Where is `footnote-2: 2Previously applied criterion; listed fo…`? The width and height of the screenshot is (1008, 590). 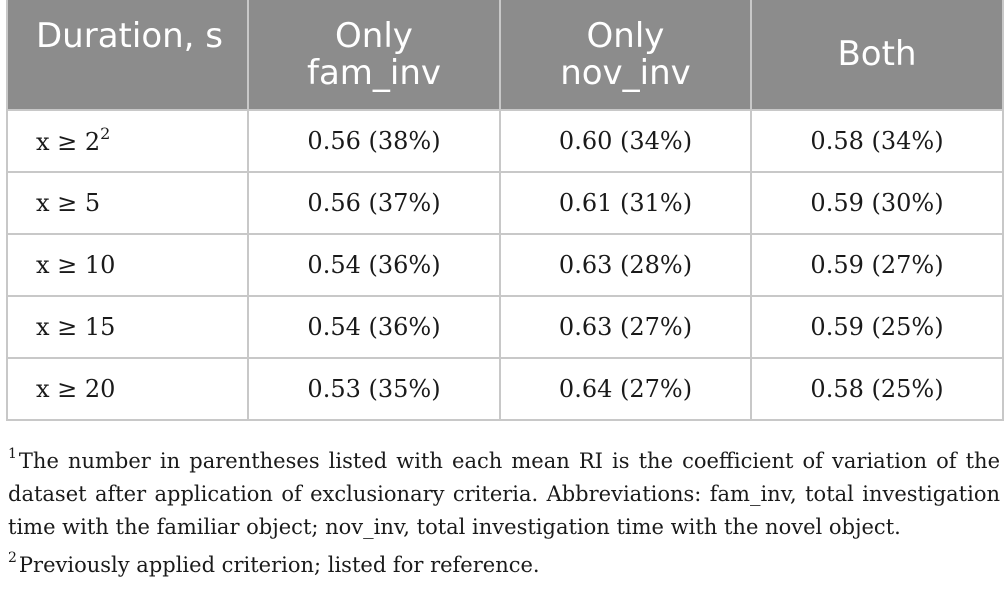
footnote-2: 2Previously applied criterion; listed fo… is located at coordinates (274, 563).